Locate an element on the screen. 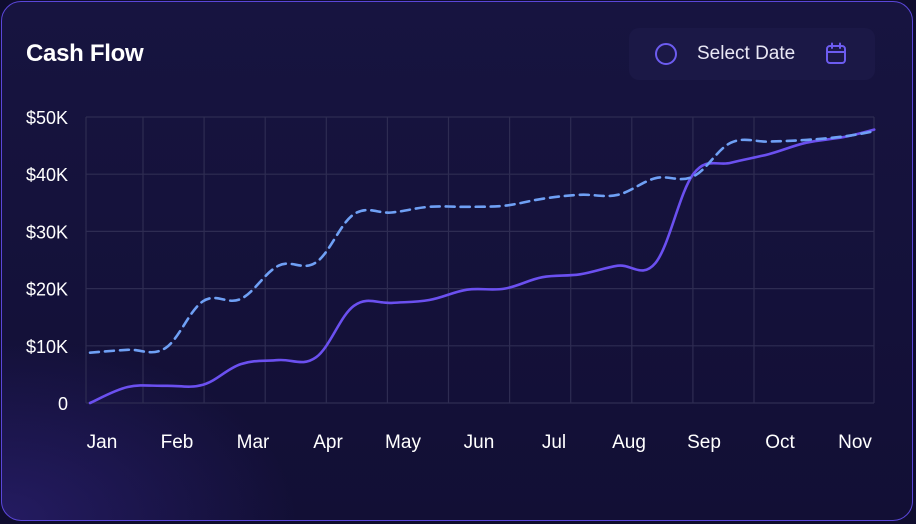 This screenshot has height=524, width=916. x-tick-label: Mar is located at coordinates (253, 442).